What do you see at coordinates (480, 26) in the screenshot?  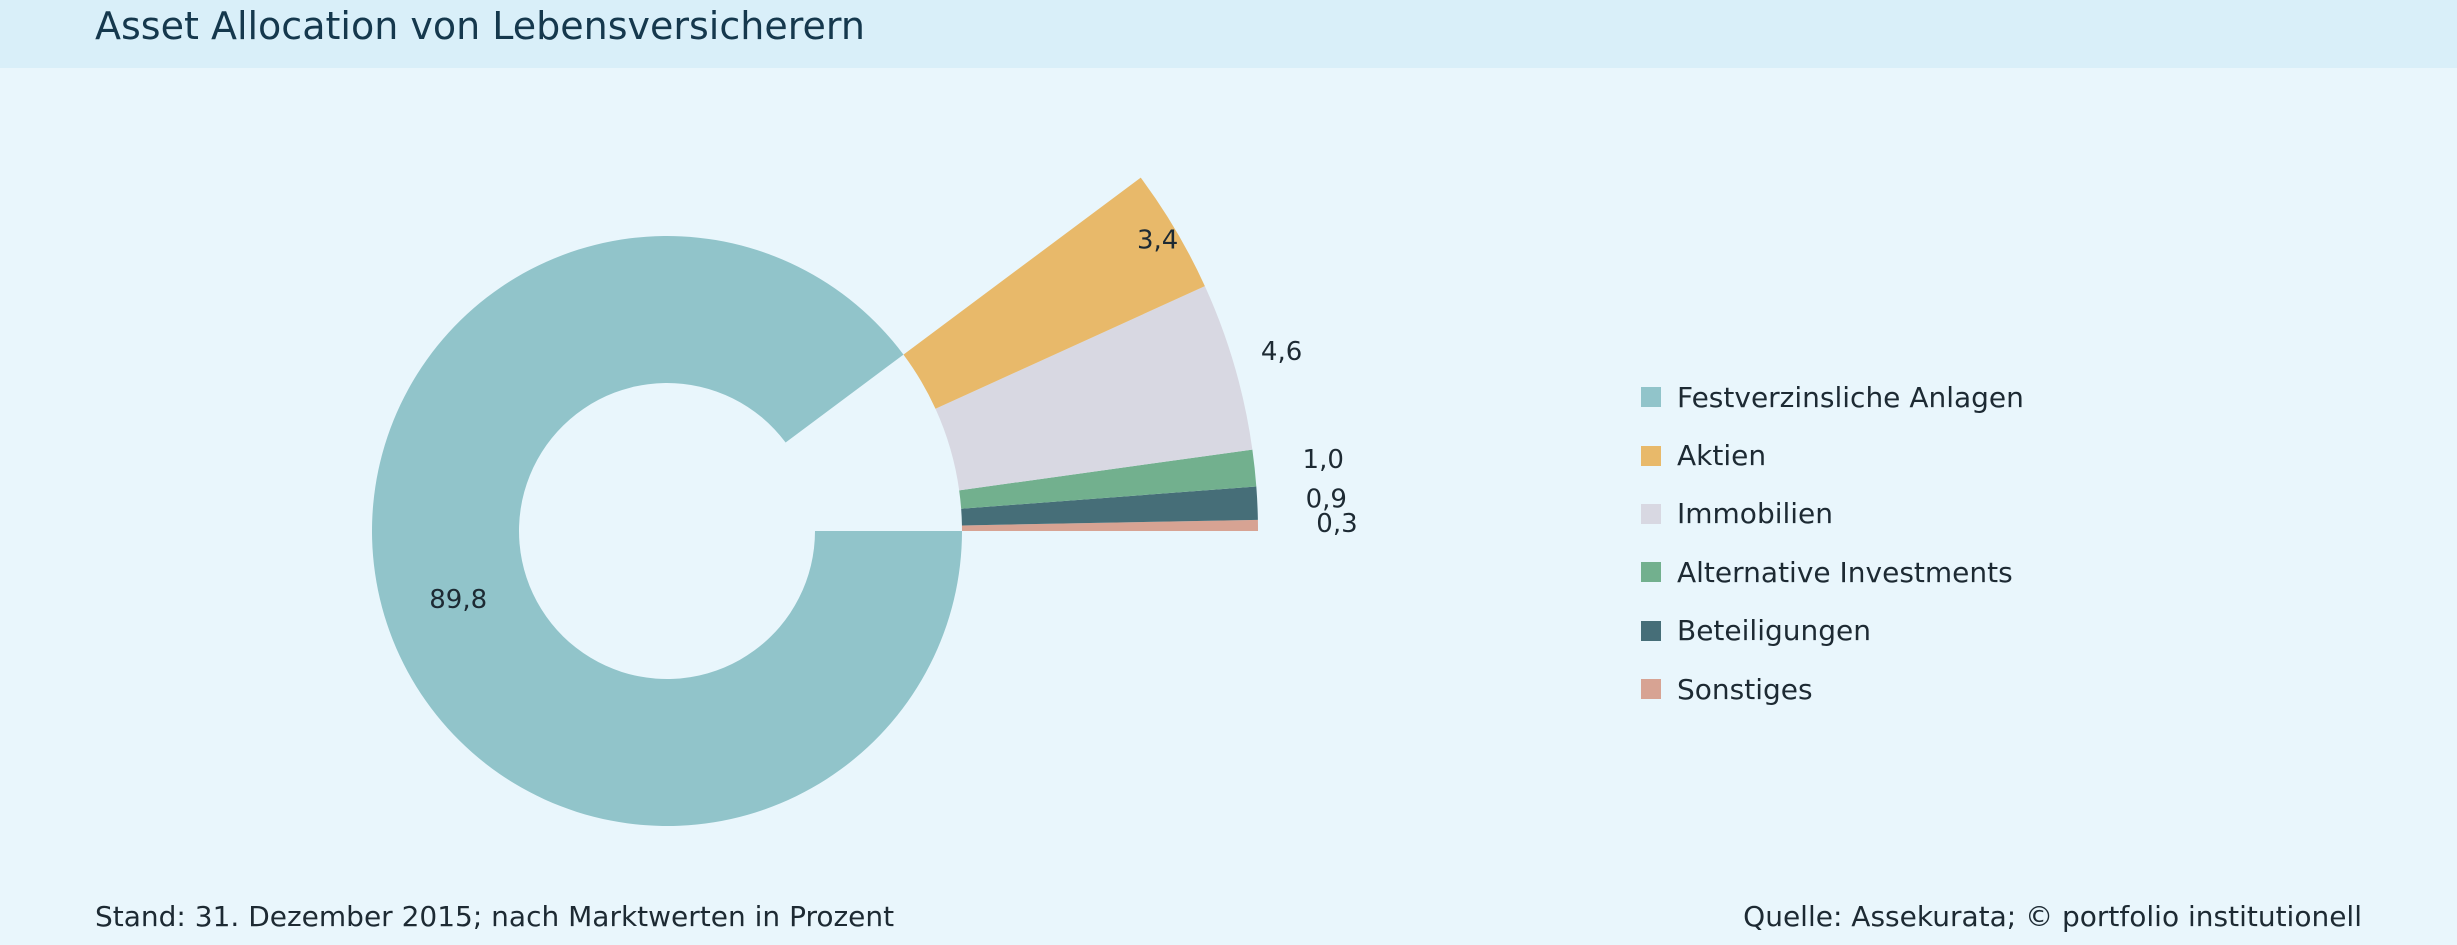 I see `chart-title: Asset Allocation von Lebensversicherern` at bounding box center [480, 26].